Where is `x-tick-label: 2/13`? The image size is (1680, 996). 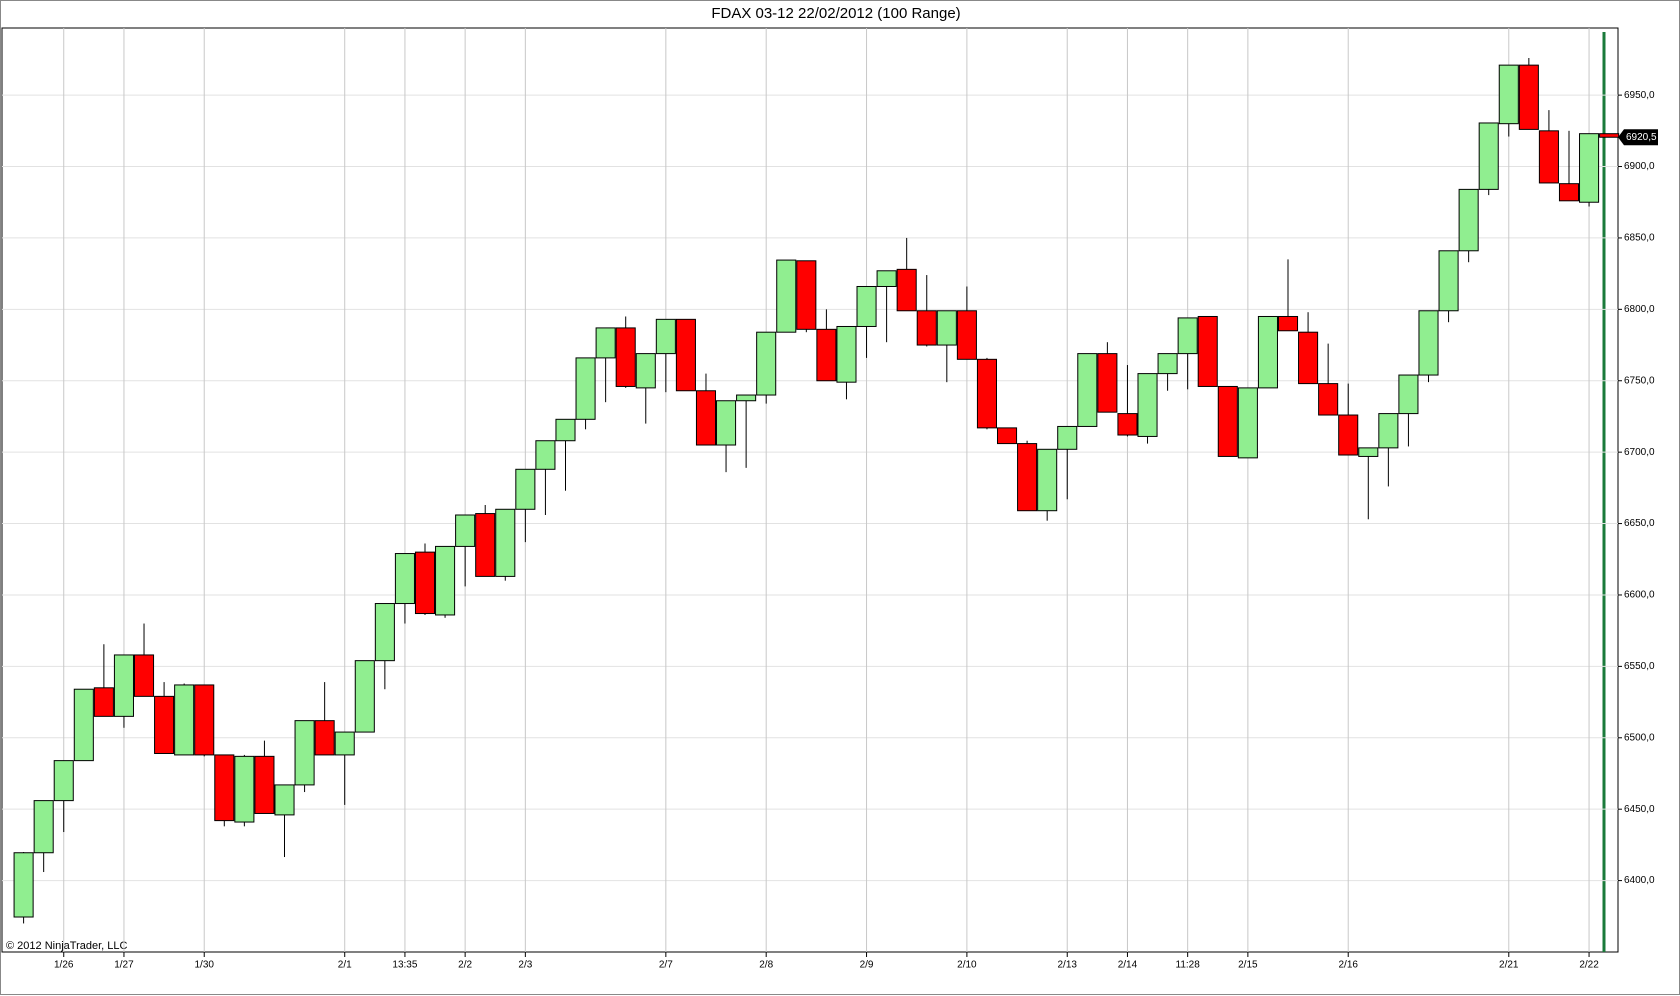 x-tick-label: 2/13 is located at coordinates (1068, 965).